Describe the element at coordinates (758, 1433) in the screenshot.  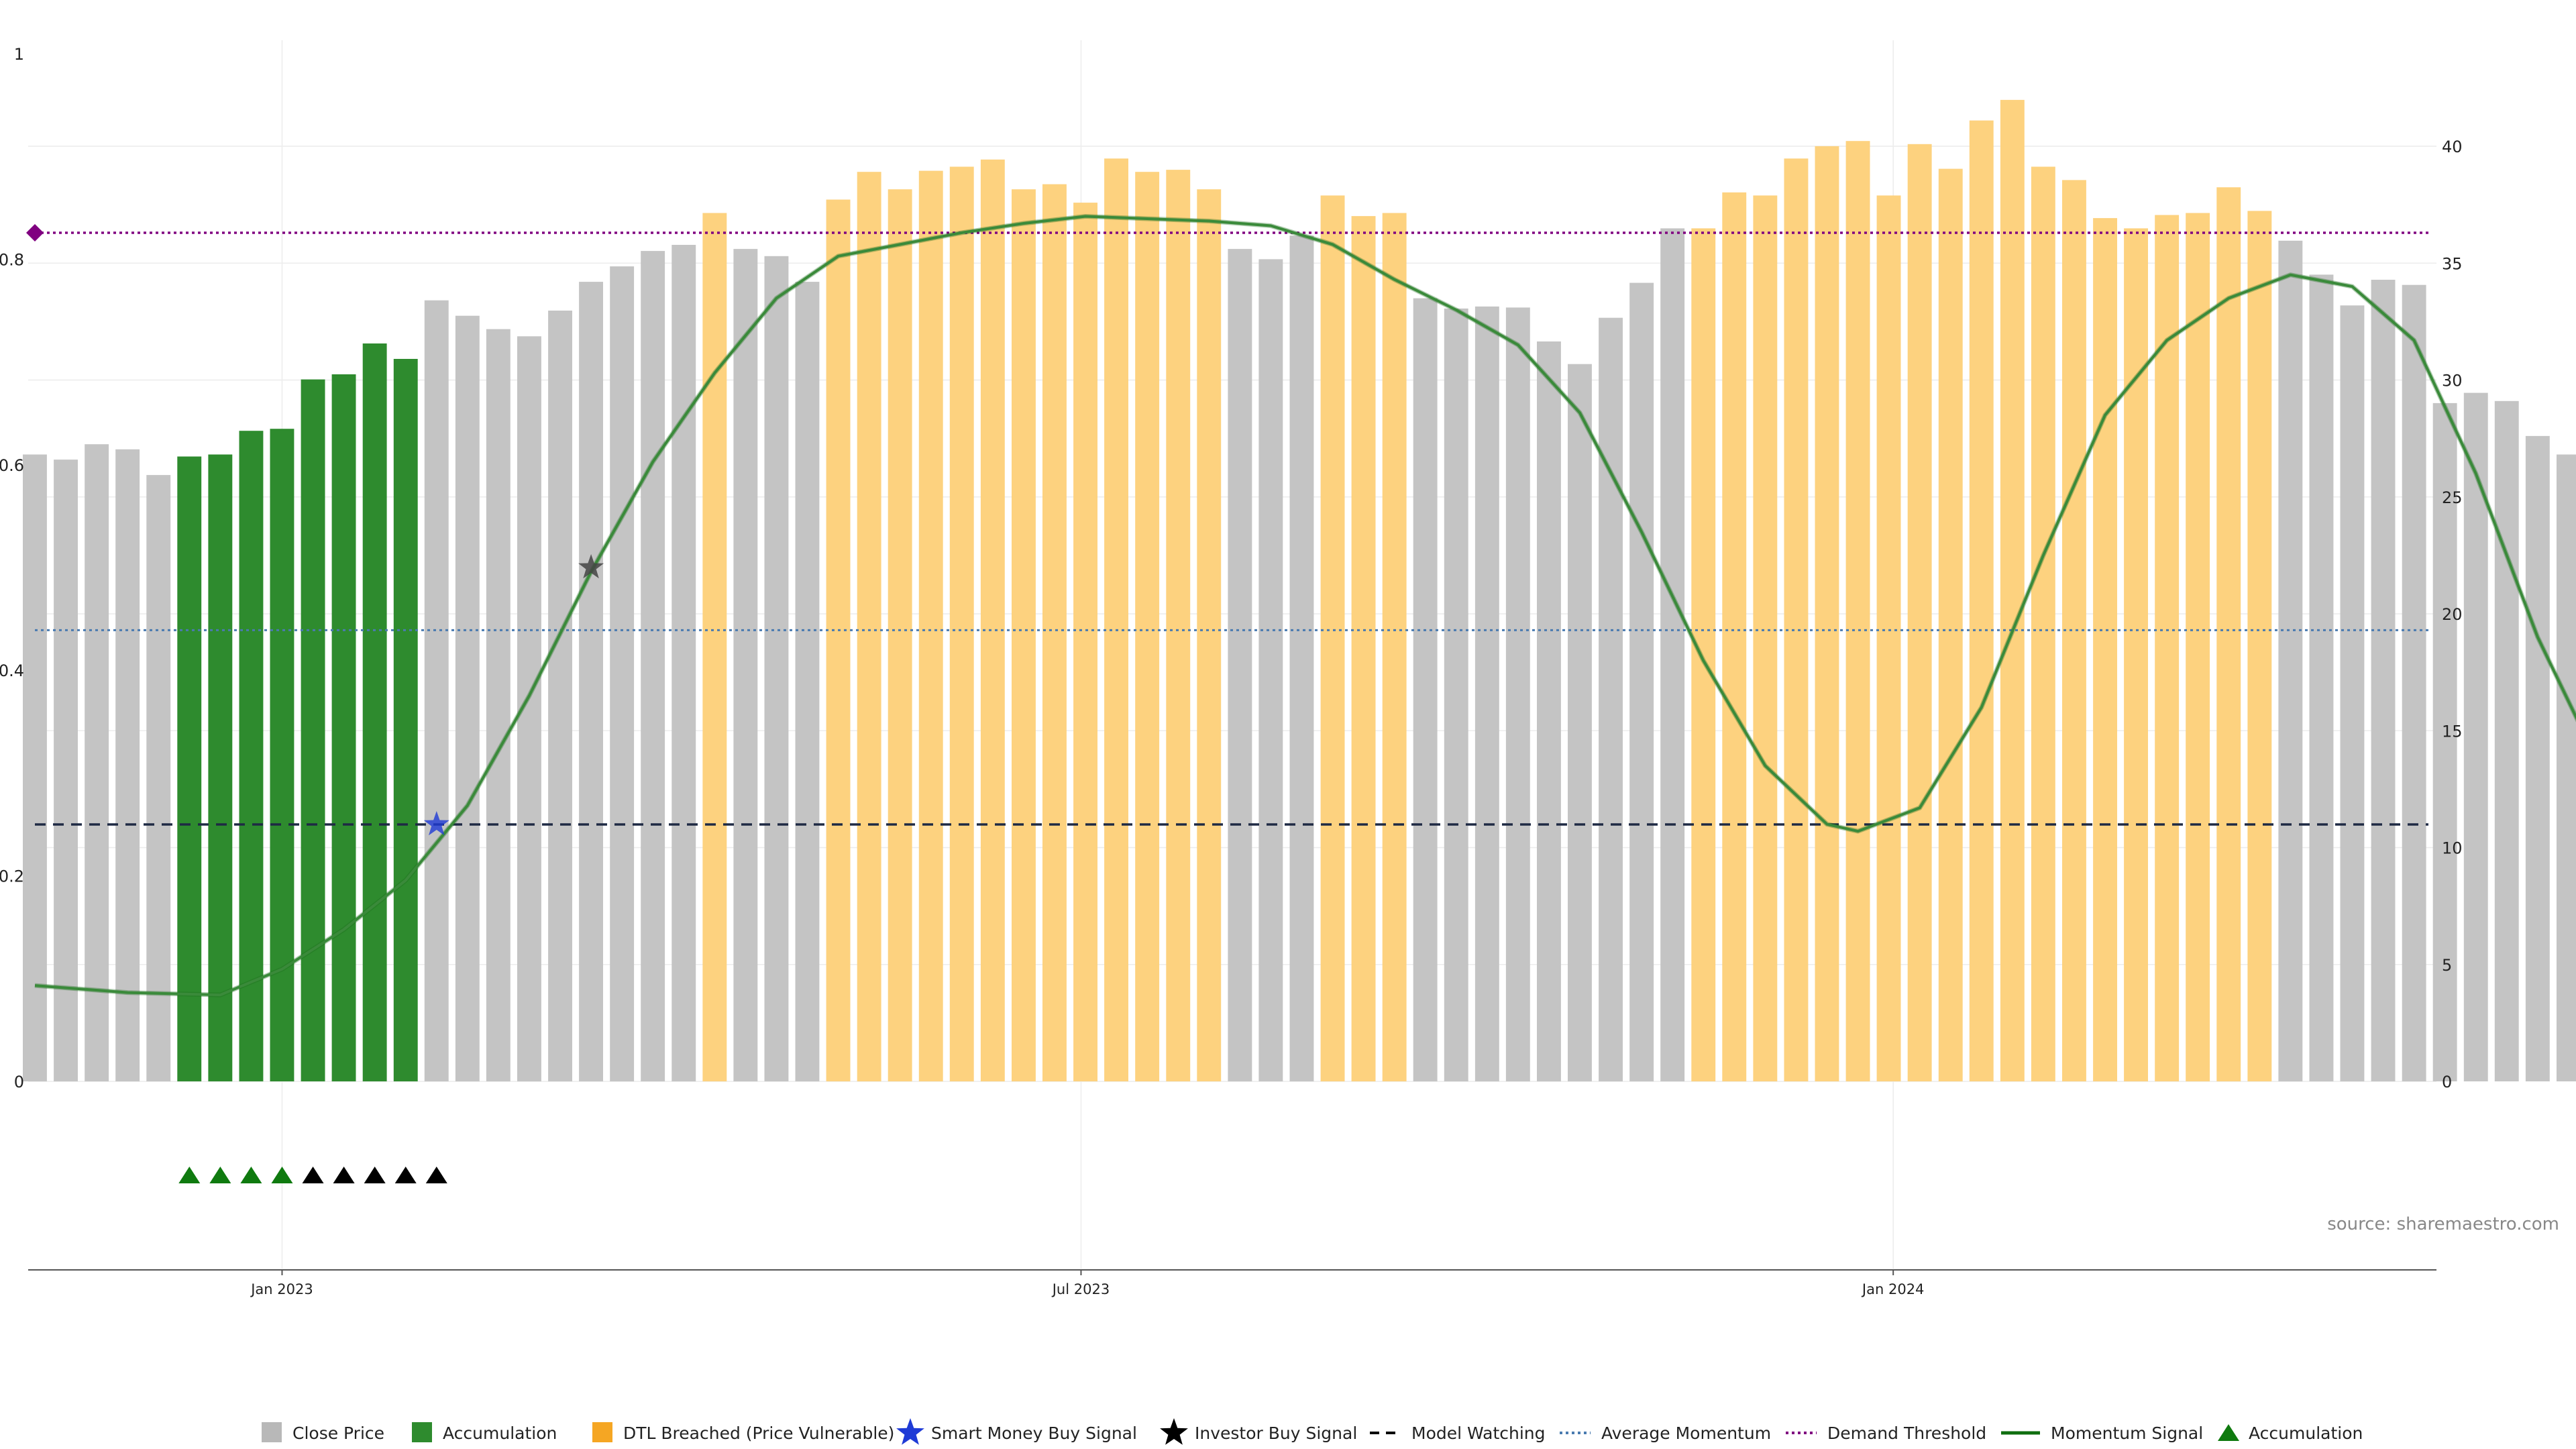
I see `legend-label: DTL Breached (Price Vulnerable)` at that location.